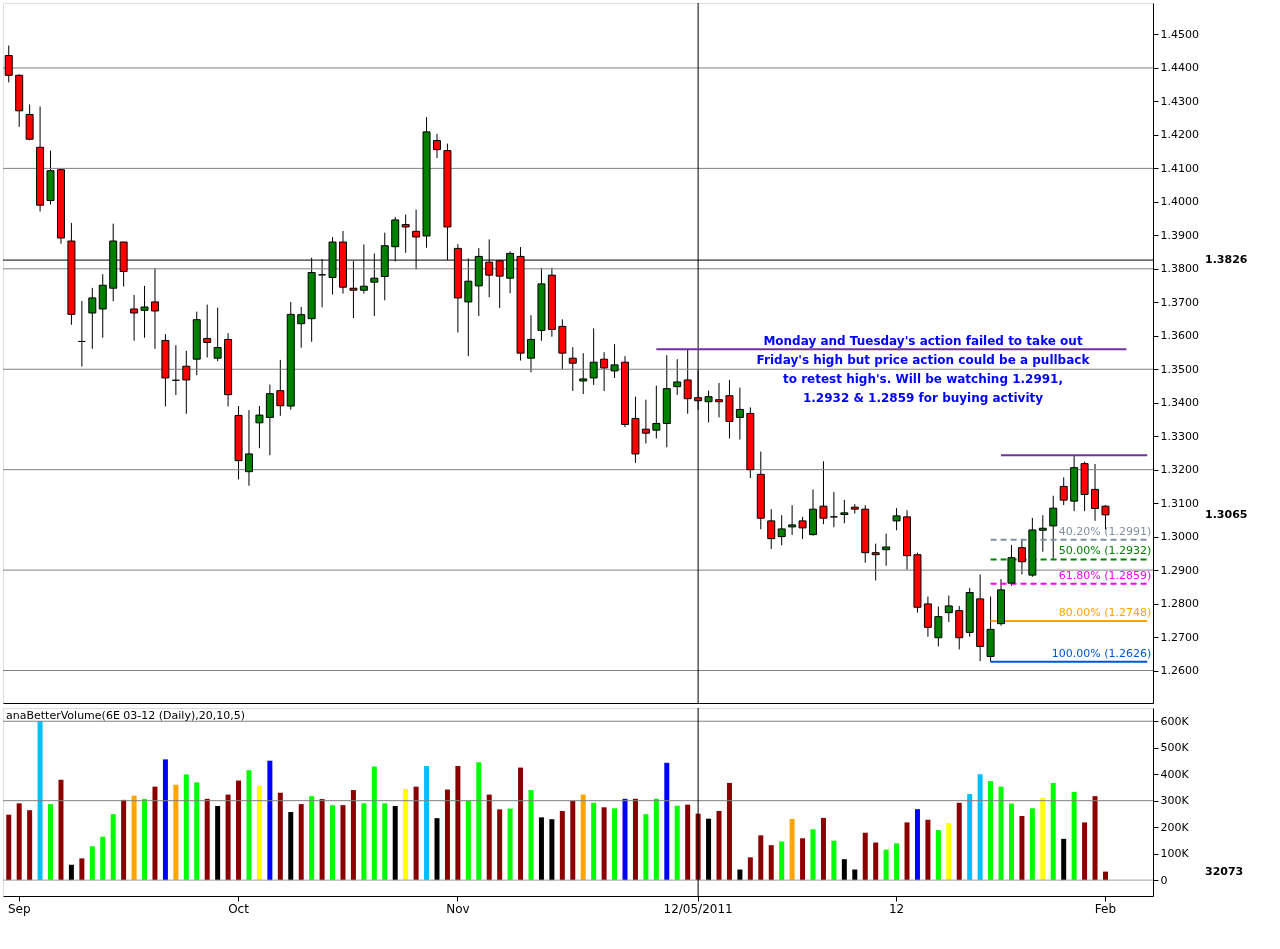  What do you see at coordinates (1105, 575) in the screenshot?
I see `series-label: 61.80% (1.2859)` at bounding box center [1105, 575].